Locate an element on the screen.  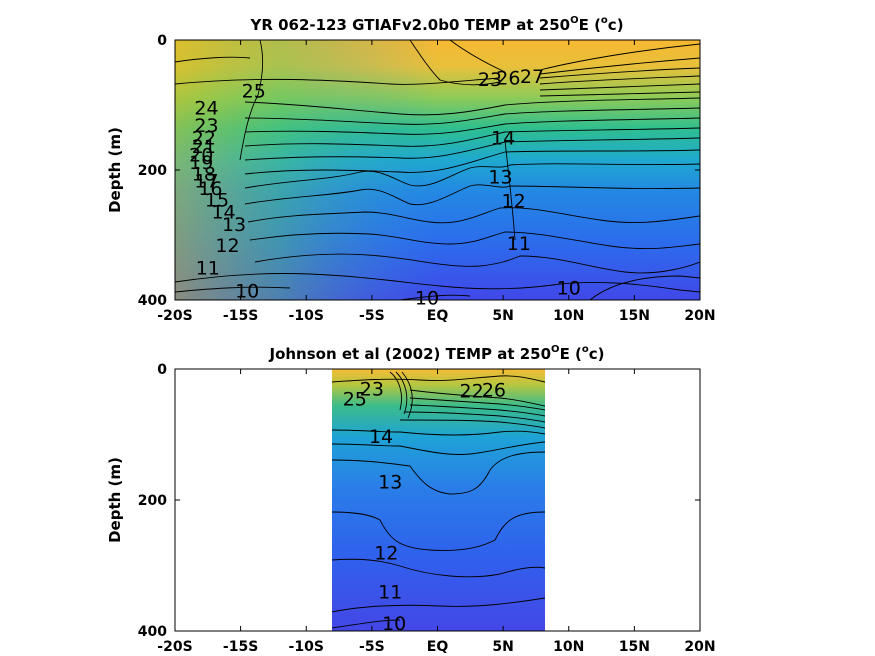
bottom-color-field is located at coordinates (438, 500).